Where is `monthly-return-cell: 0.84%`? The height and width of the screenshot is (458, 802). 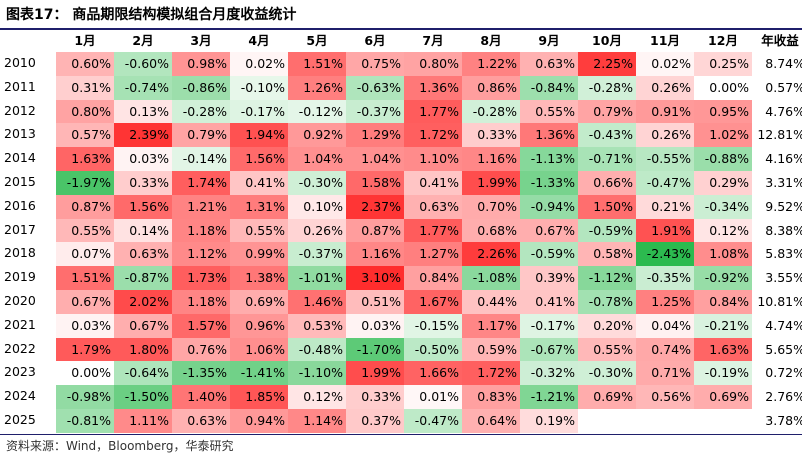 monthly-return-cell: 0.84% is located at coordinates (723, 302).